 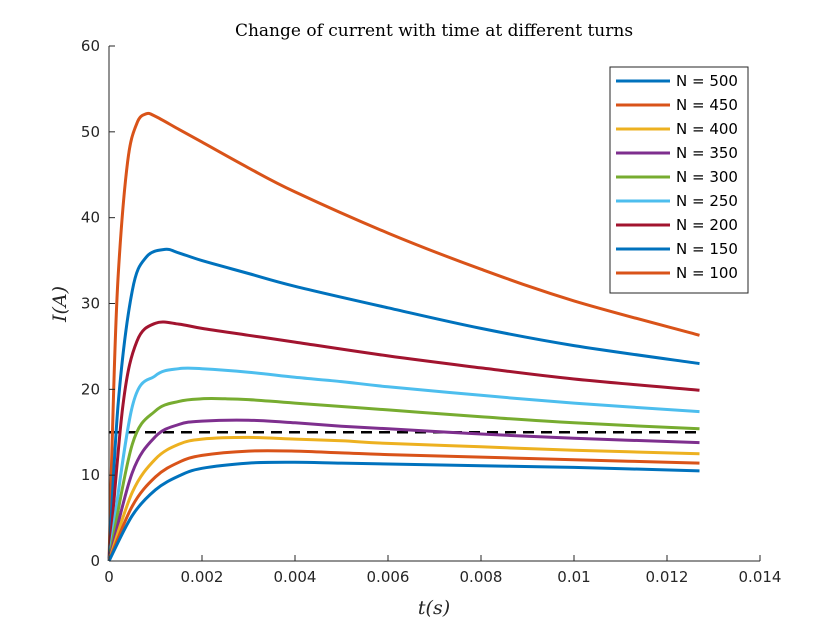 What do you see at coordinates (90, 46) in the screenshot?
I see `y-tick-label: 60` at bounding box center [90, 46].